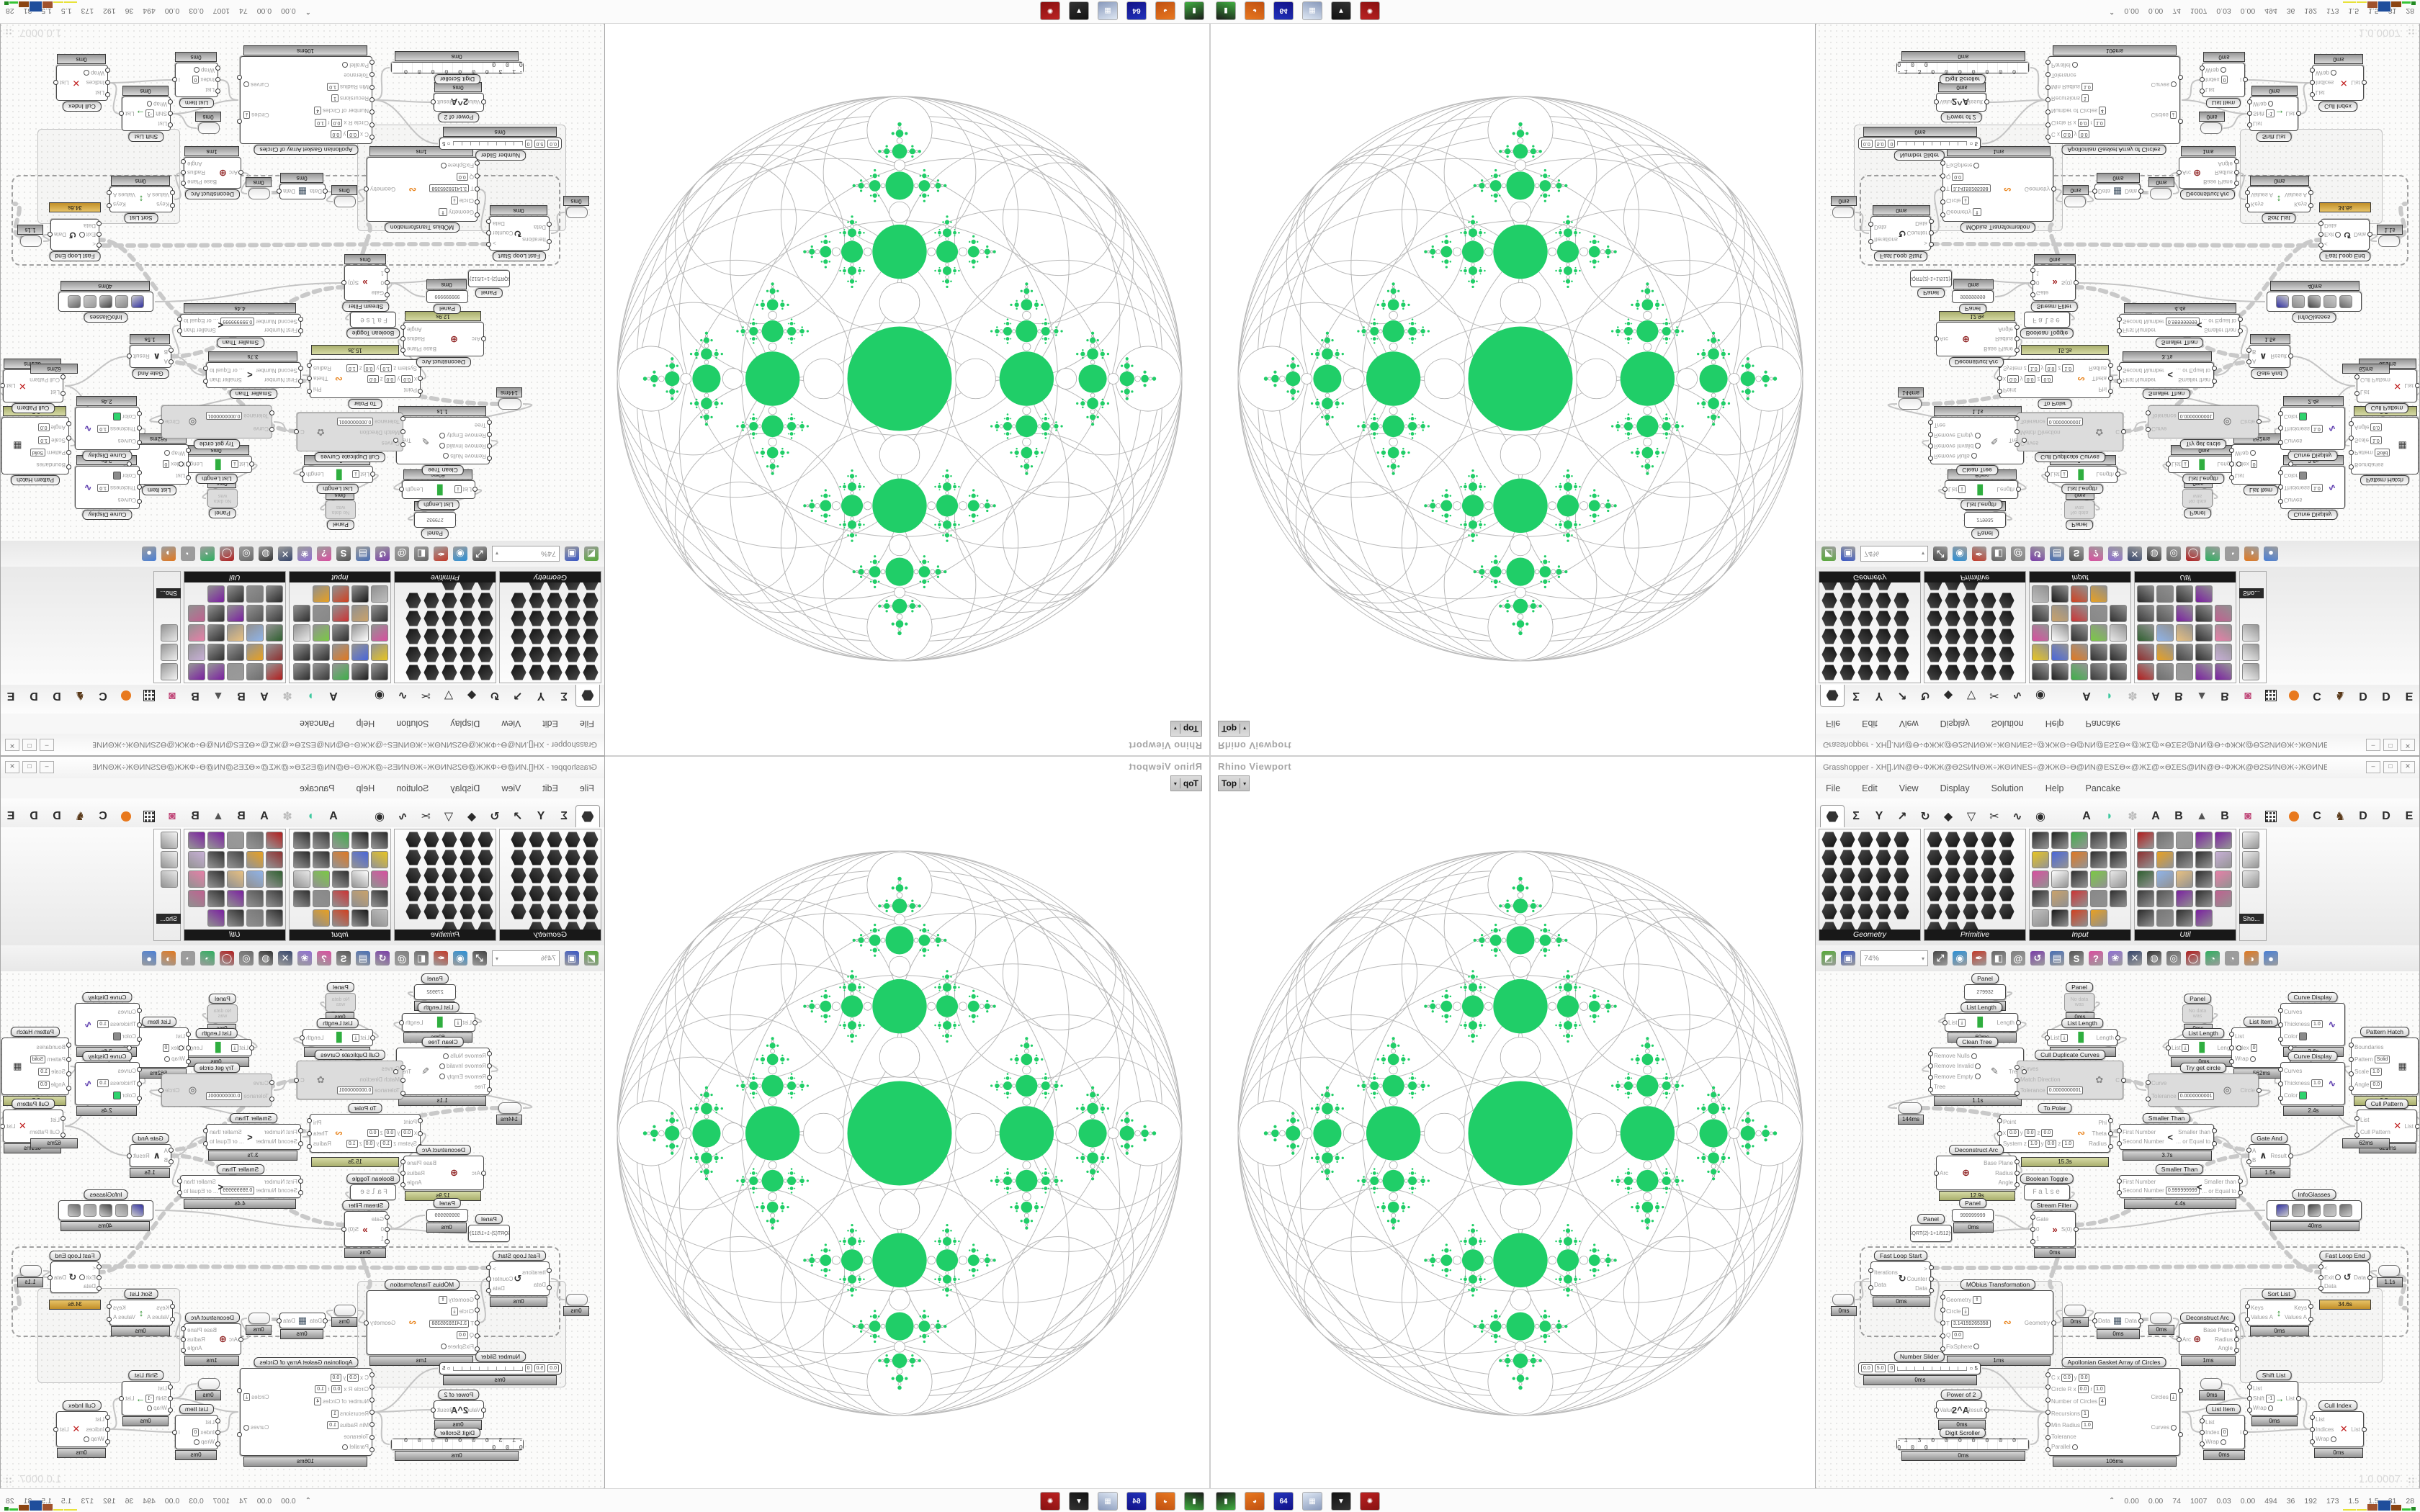  I want to click on search-icon: S, so click(2076, 553).